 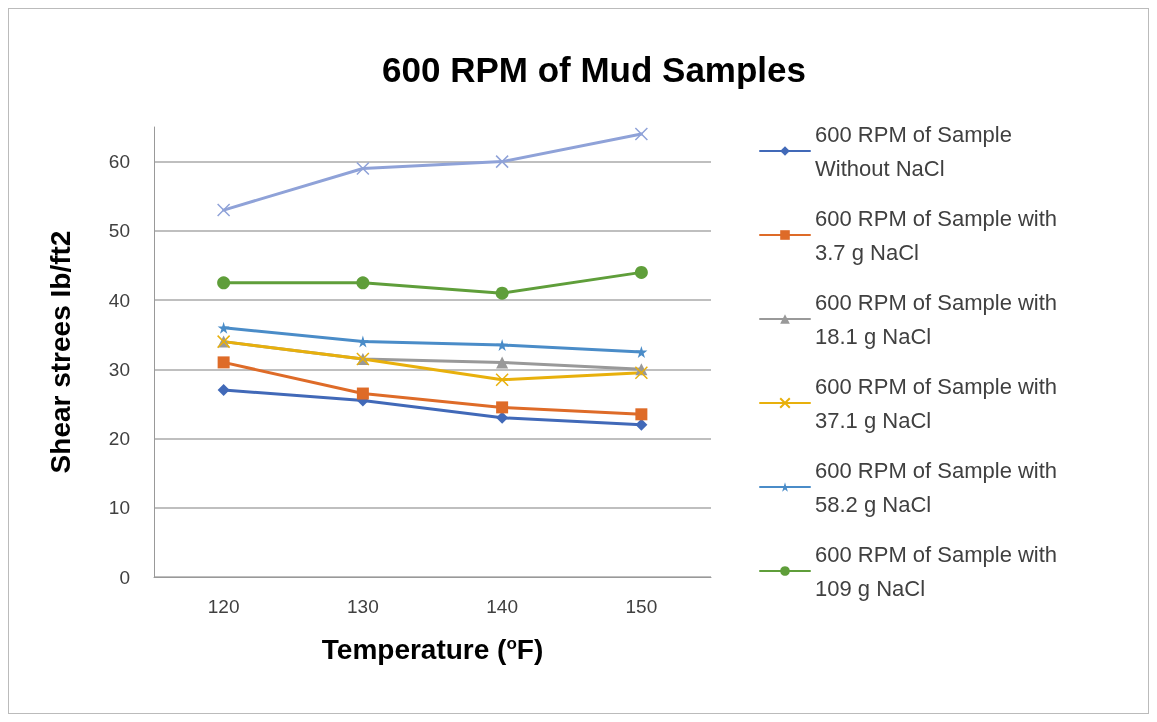 I want to click on y-tick-label: 60, so click(x=119, y=162).